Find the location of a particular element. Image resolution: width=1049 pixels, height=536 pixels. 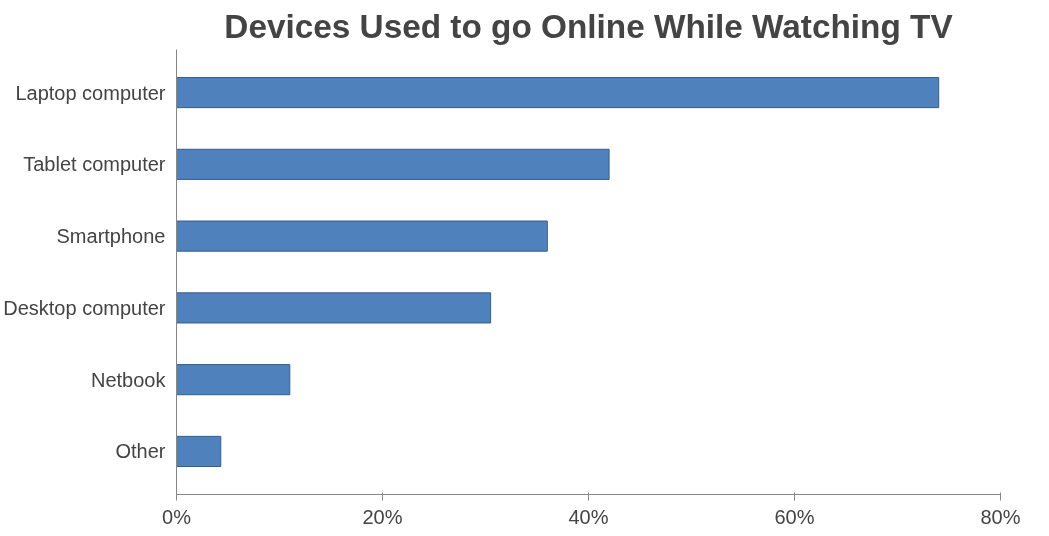

x-tick-label: 40% is located at coordinates (588, 516).